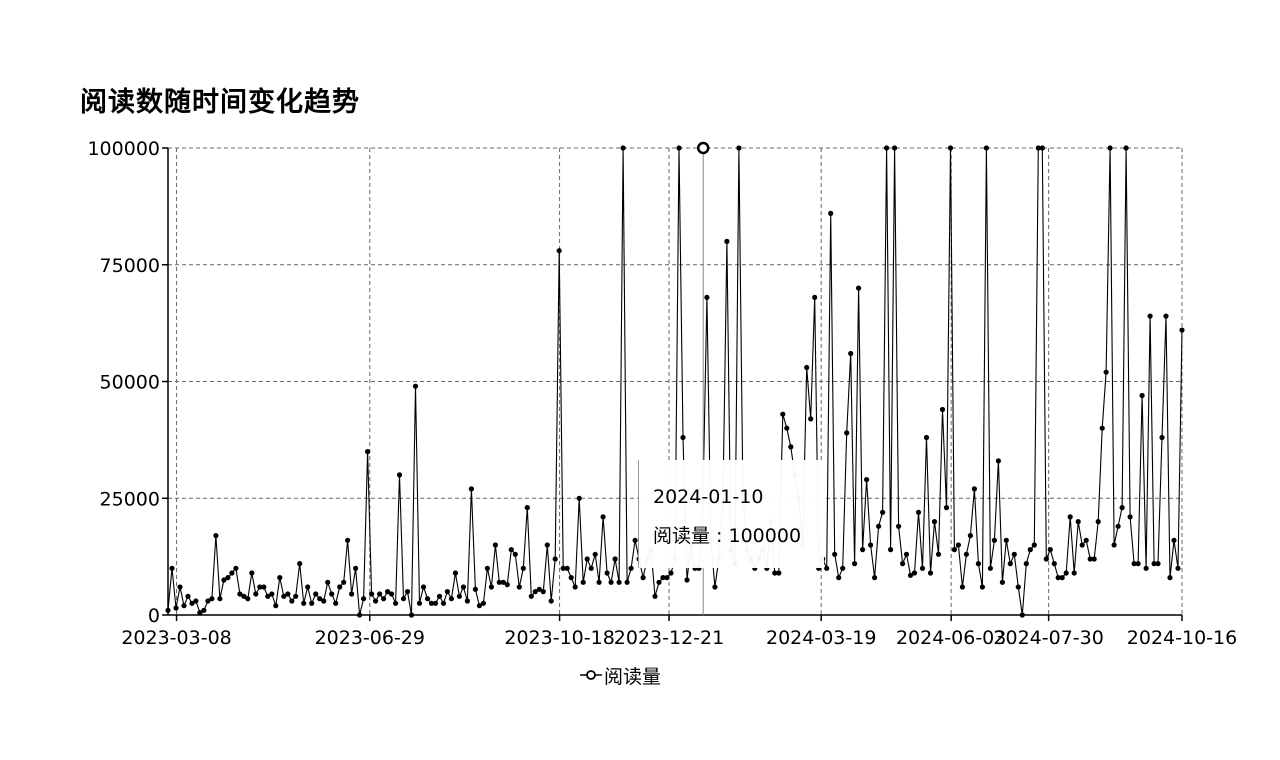  I want to click on tooltip-value-row: 阅读量 : 100000, so click(731, 536).